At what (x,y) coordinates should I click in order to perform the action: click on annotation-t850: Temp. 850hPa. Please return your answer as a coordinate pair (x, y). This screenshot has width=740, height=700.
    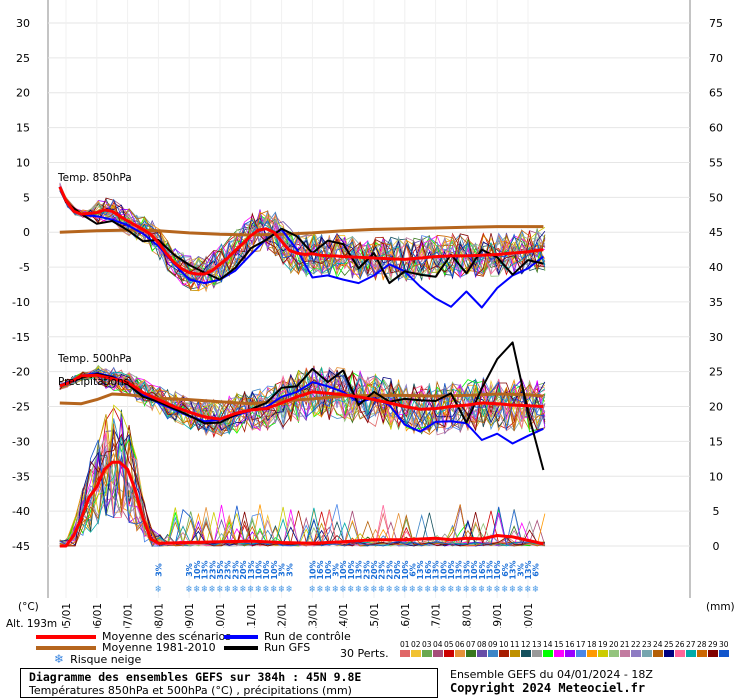
    Looking at the image, I should click on (94, 178).